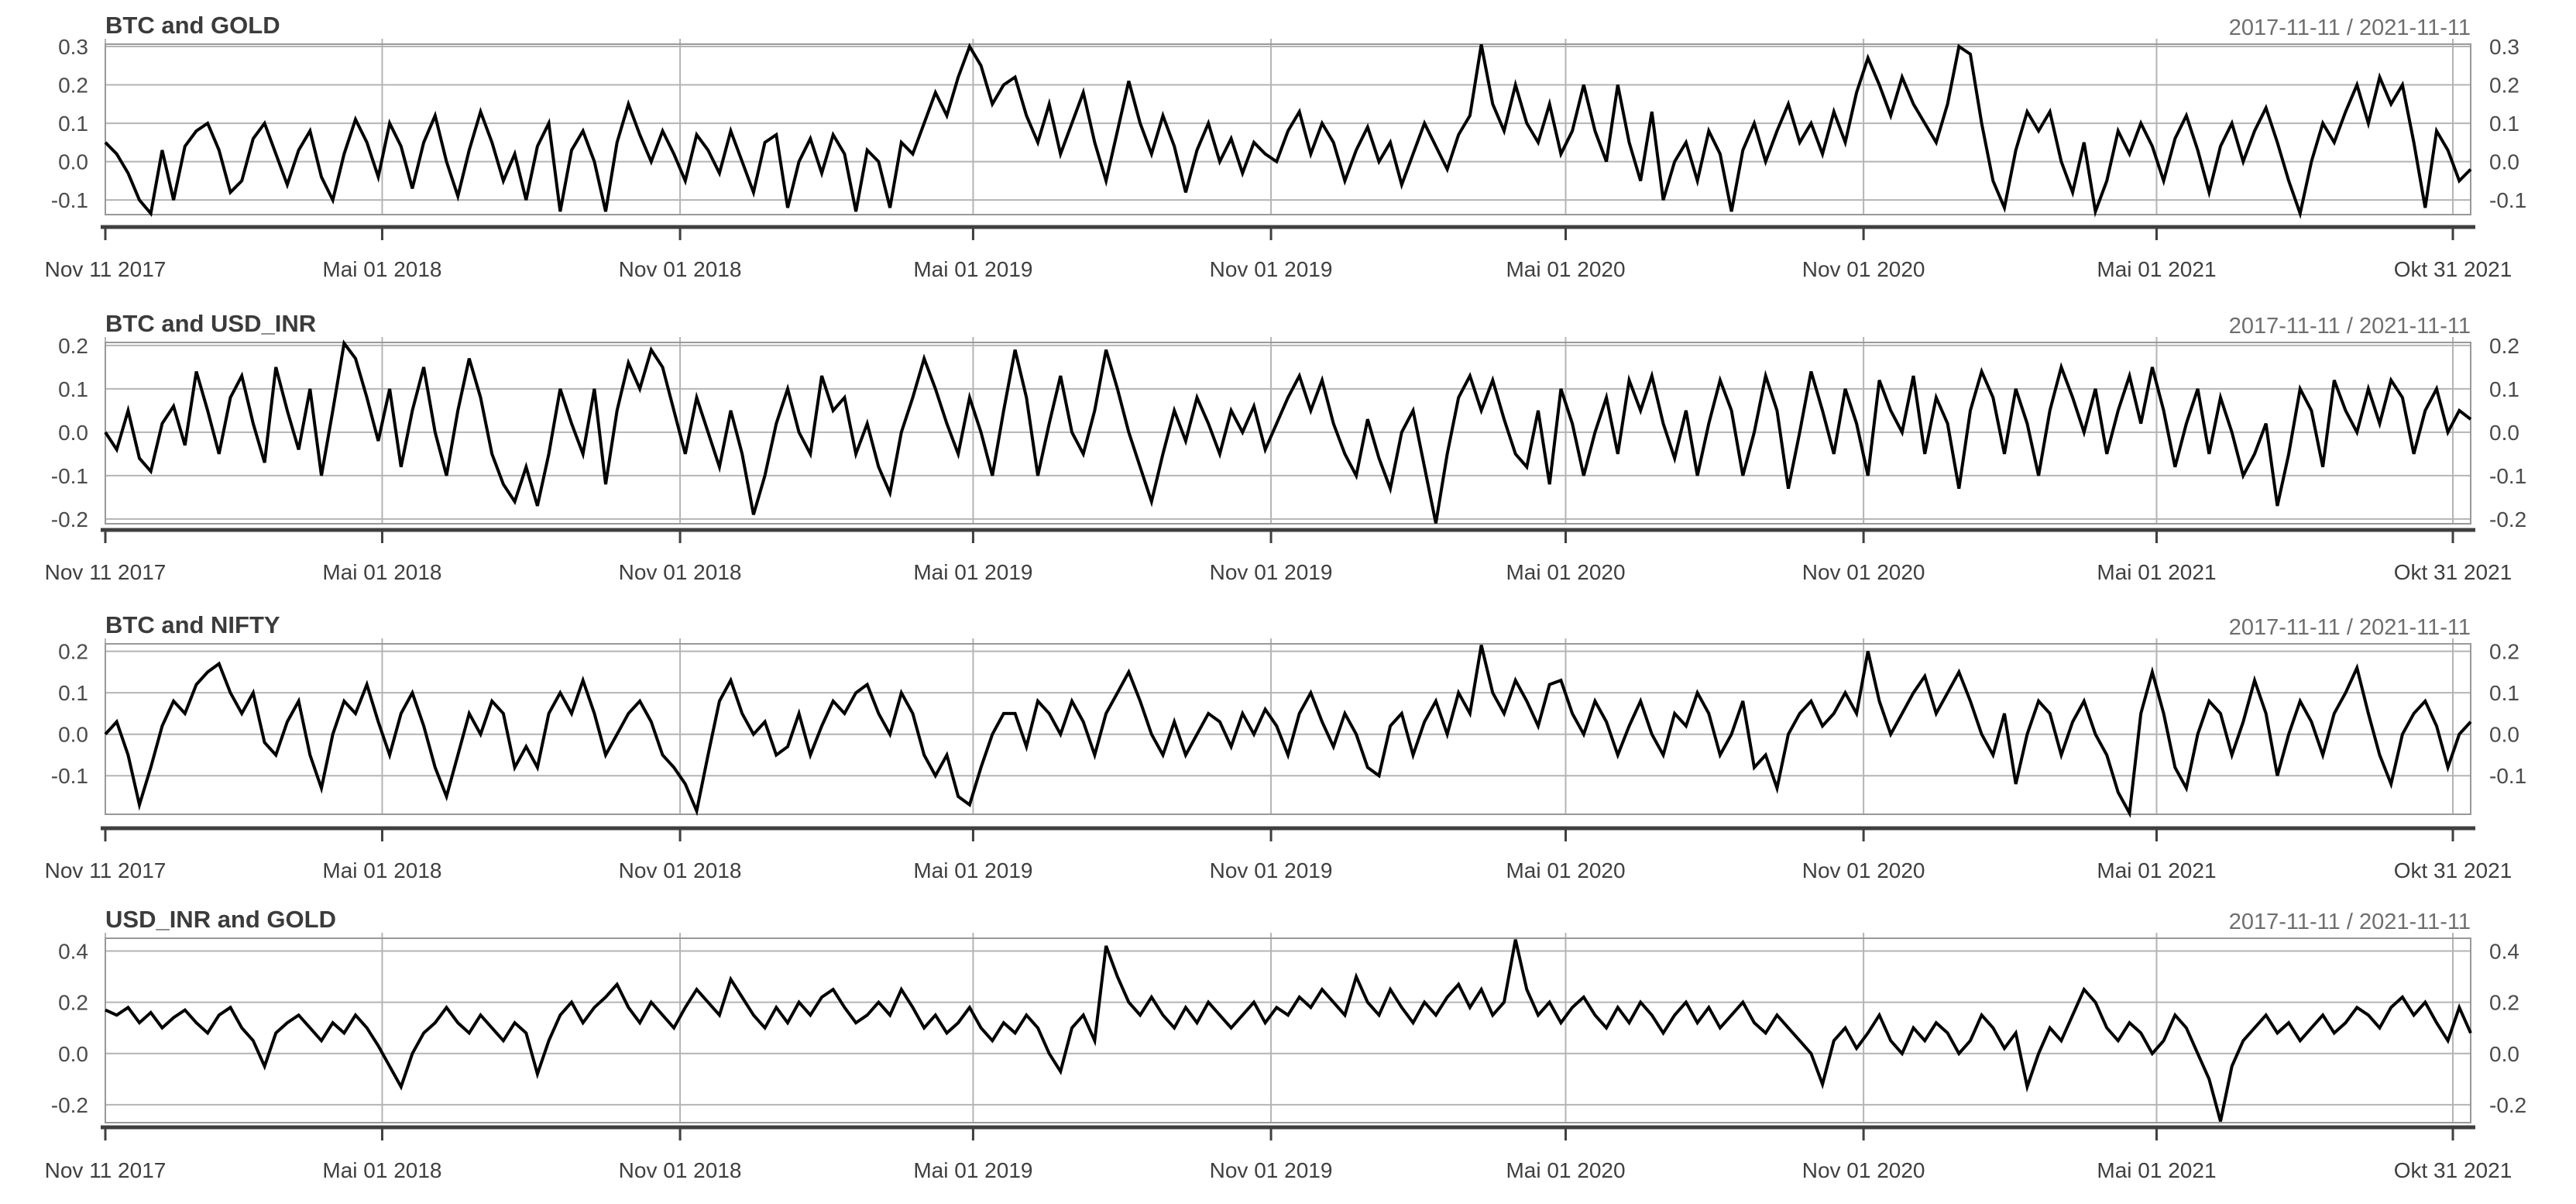  Describe the element at coordinates (192, 624) in the screenshot. I see `panel-title: BTC and NIFTY` at that location.